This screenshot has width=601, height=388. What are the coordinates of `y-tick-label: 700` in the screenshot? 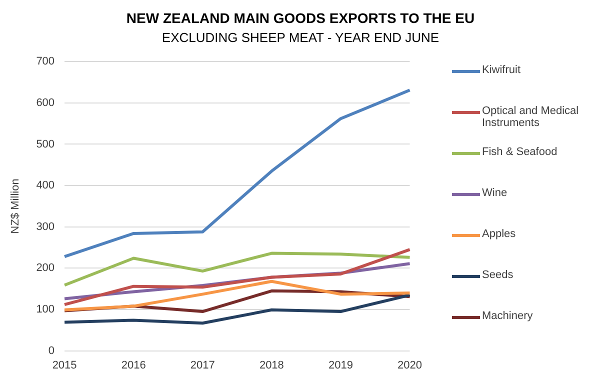 It's located at (45, 62).